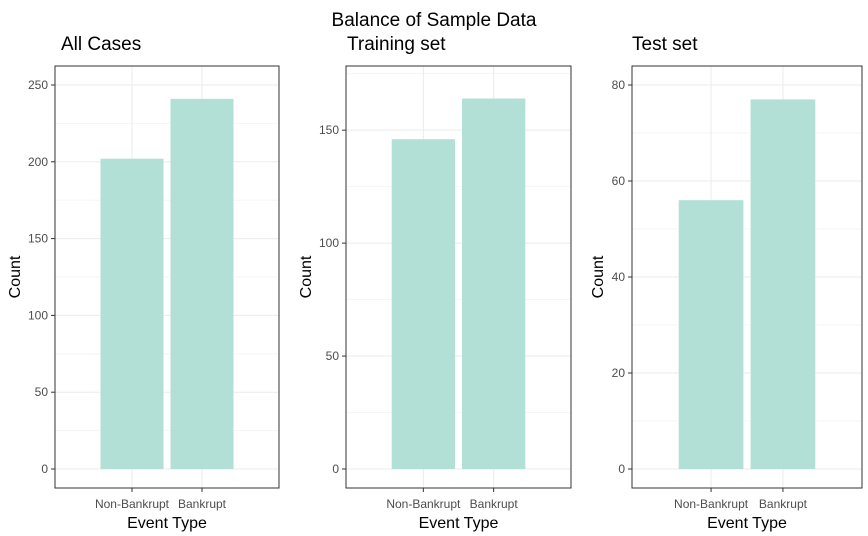 The height and width of the screenshot is (536, 868). I want to click on y-tick-label: 250, so click(38, 85).